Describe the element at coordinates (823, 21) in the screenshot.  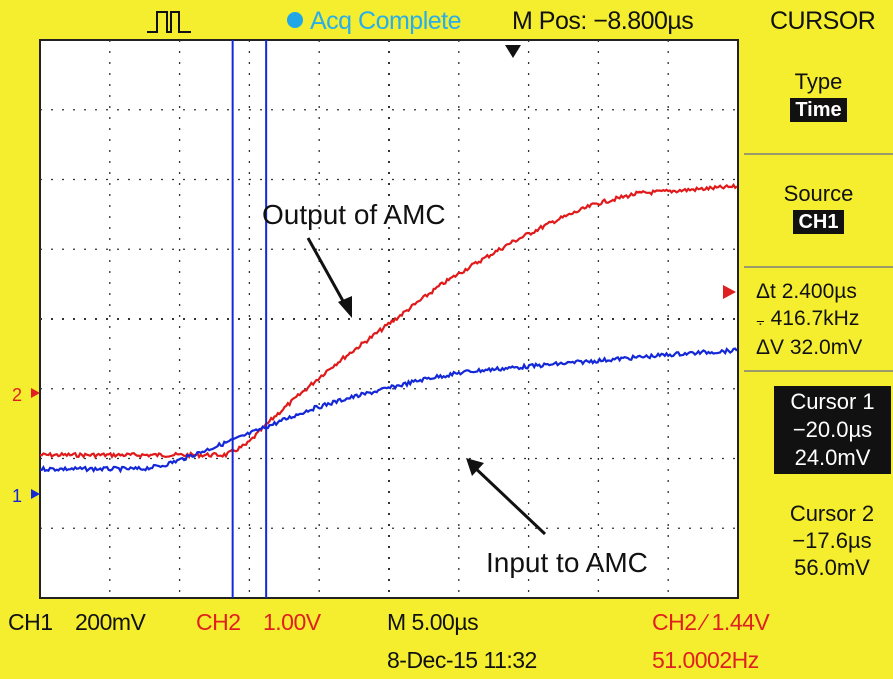
I see `menu-title: CURSOR` at that location.